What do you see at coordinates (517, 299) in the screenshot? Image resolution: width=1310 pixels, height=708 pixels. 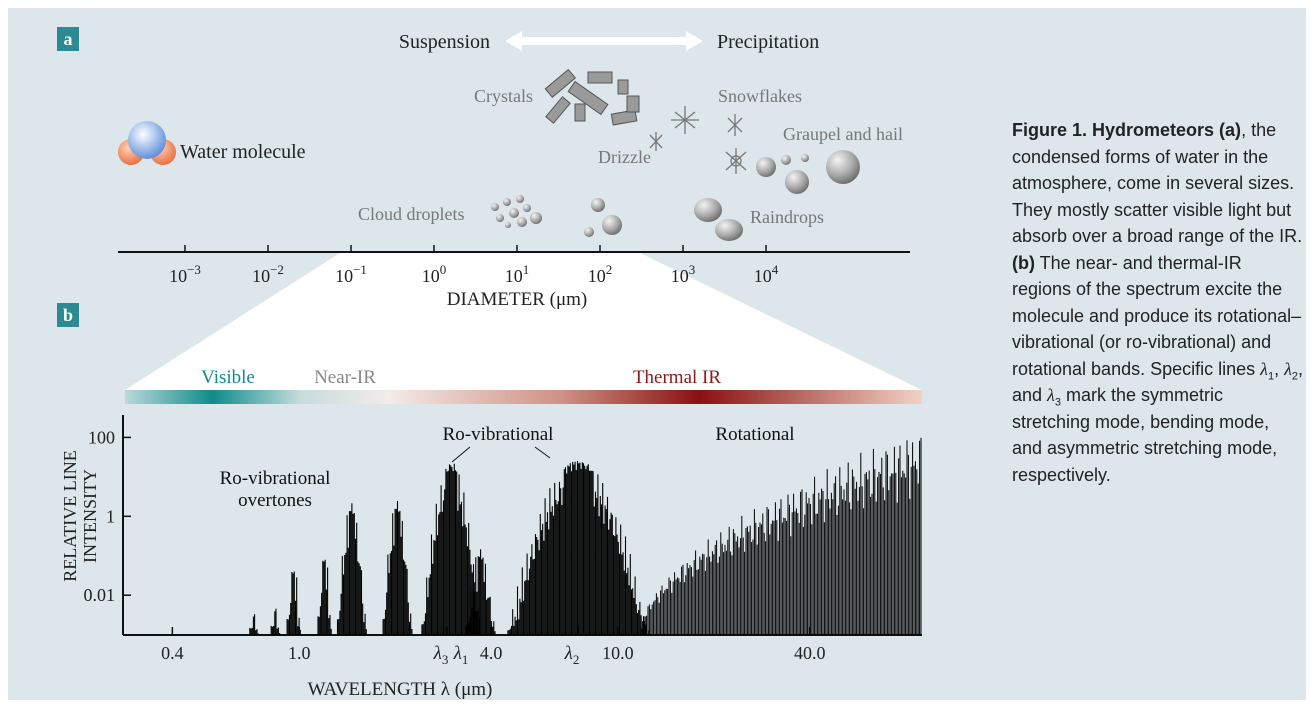 I see `axis-label: DIAMETER (μm)` at bounding box center [517, 299].